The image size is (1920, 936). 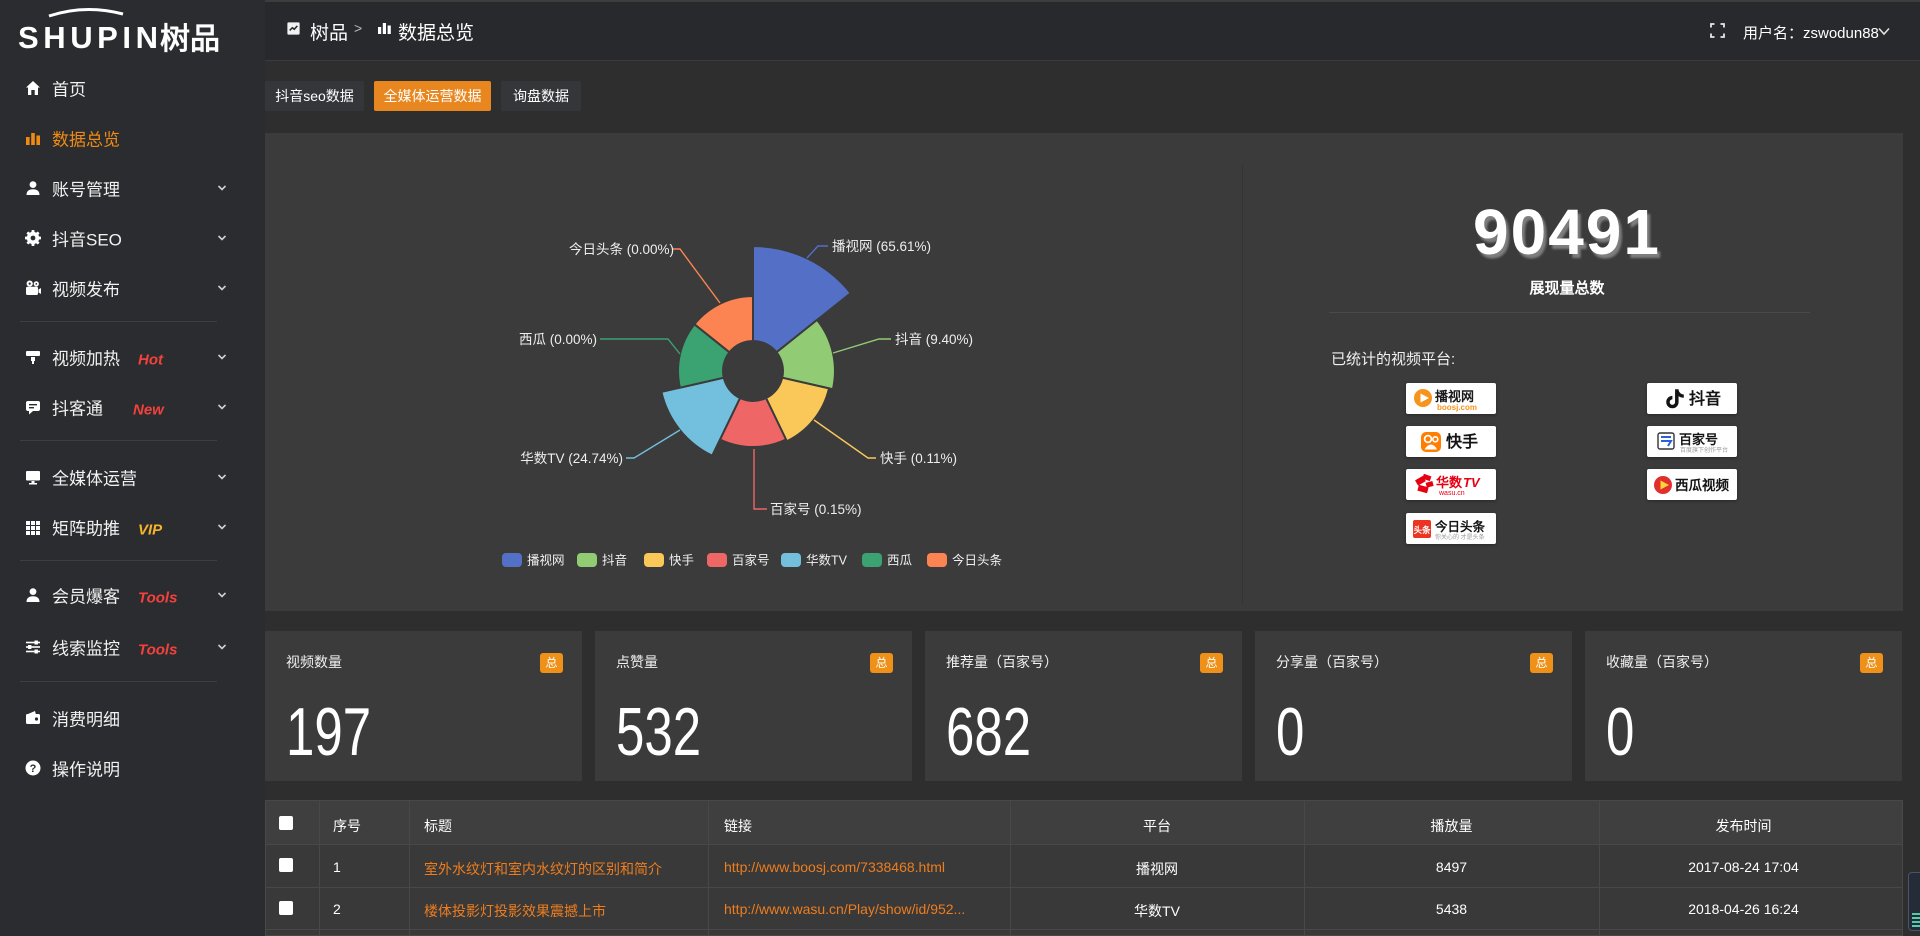 What do you see at coordinates (1472, 482) in the screenshot?
I see `svg-text: TV` at bounding box center [1472, 482].